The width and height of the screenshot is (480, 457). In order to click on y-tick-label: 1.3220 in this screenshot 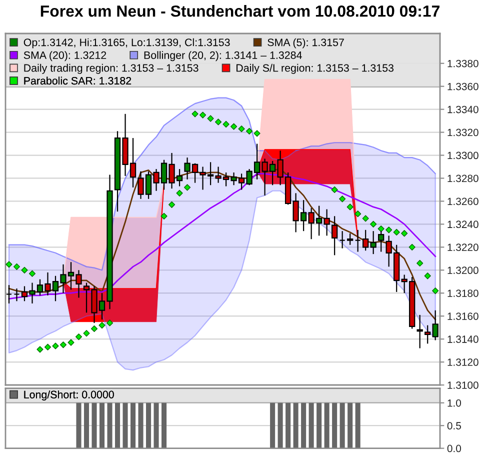, I will do `click(463, 248)`.